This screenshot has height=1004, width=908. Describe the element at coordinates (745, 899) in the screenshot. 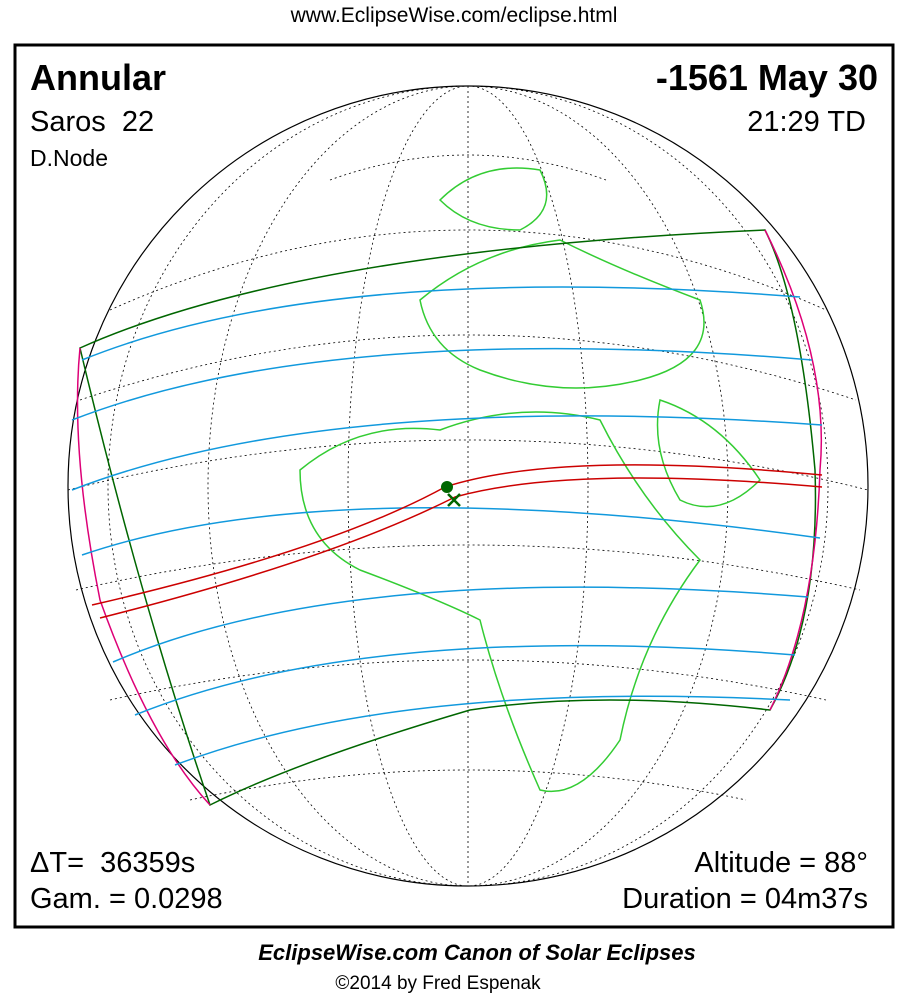

I see `duration: Duration = 04m37s` at that location.